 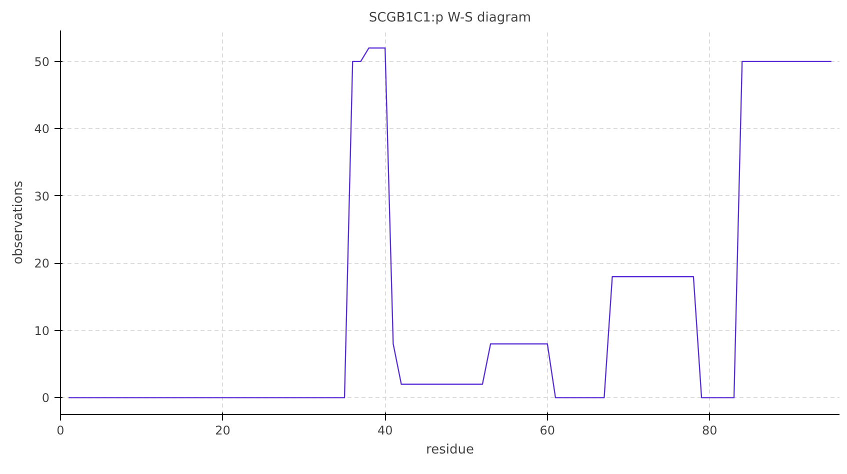 What do you see at coordinates (222, 431) in the screenshot?
I see `x-tick-label: 20` at bounding box center [222, 431].